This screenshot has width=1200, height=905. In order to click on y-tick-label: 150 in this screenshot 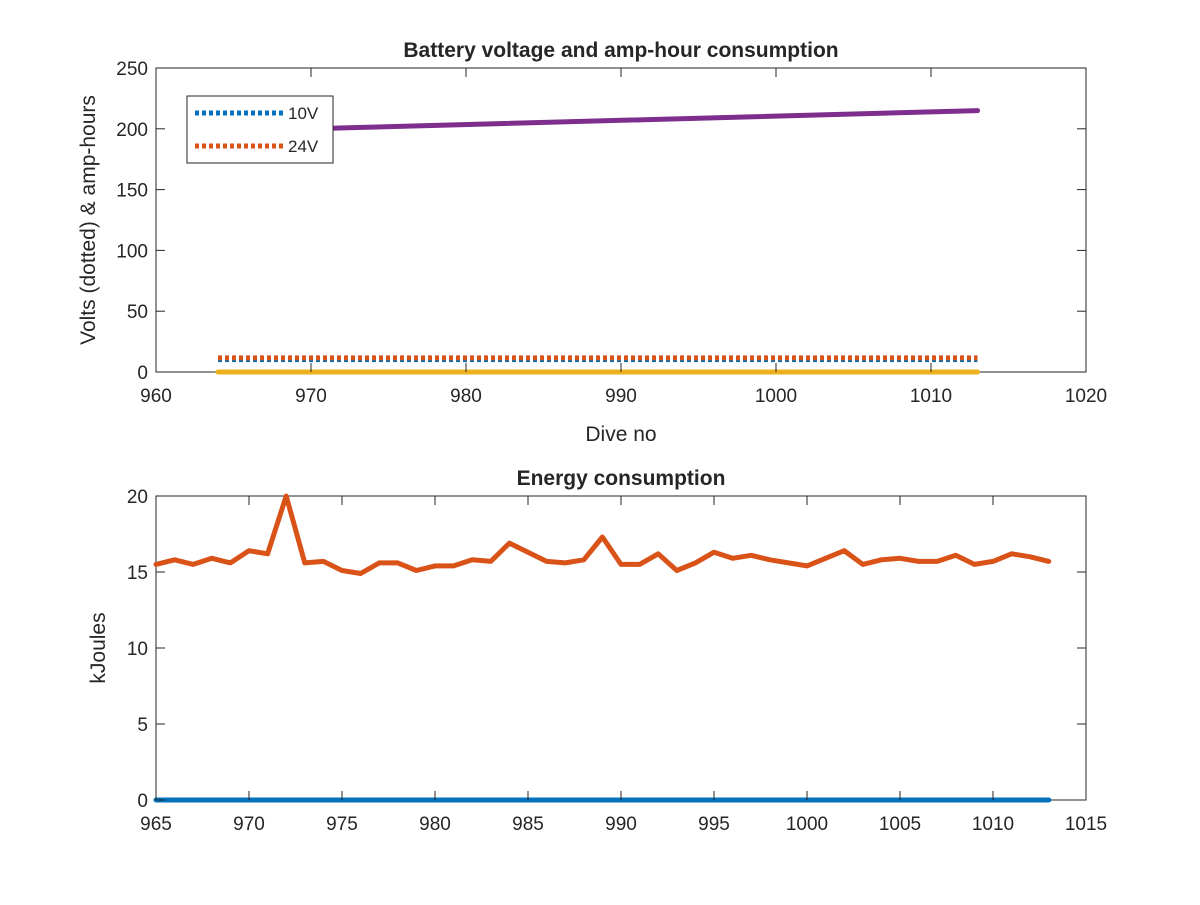, I will do `click(132, 191)`.